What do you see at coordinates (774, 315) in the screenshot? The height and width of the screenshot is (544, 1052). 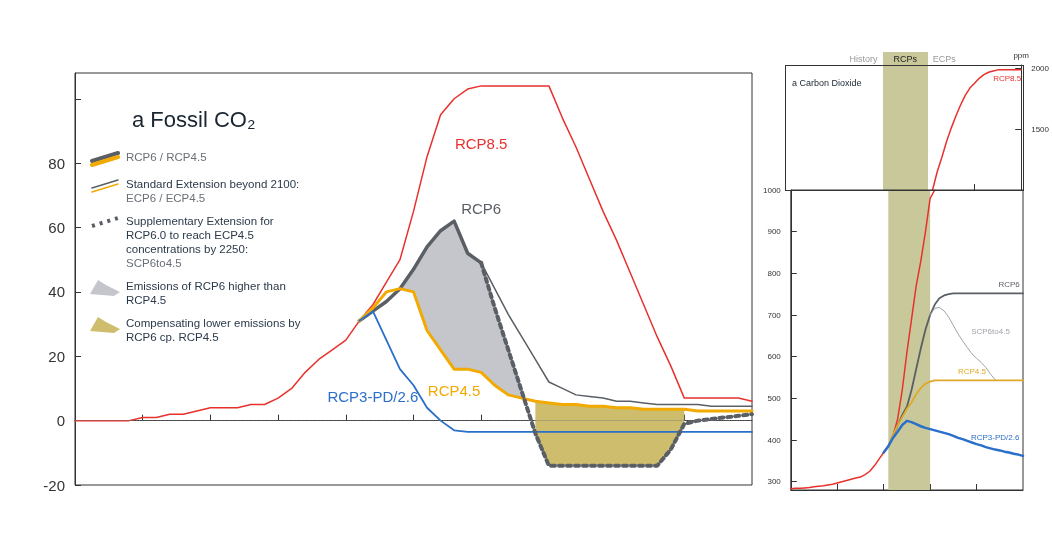 I see `y-tick-label: 700` at bounding box center [774, 315].